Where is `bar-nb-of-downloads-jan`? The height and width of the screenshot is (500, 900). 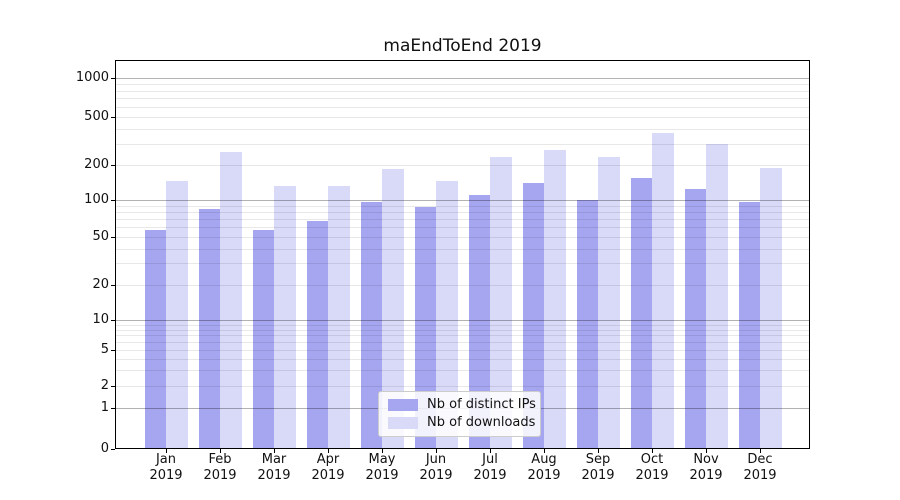 bar-nb-of-downloads-jan is located at coordinates (177, 315).